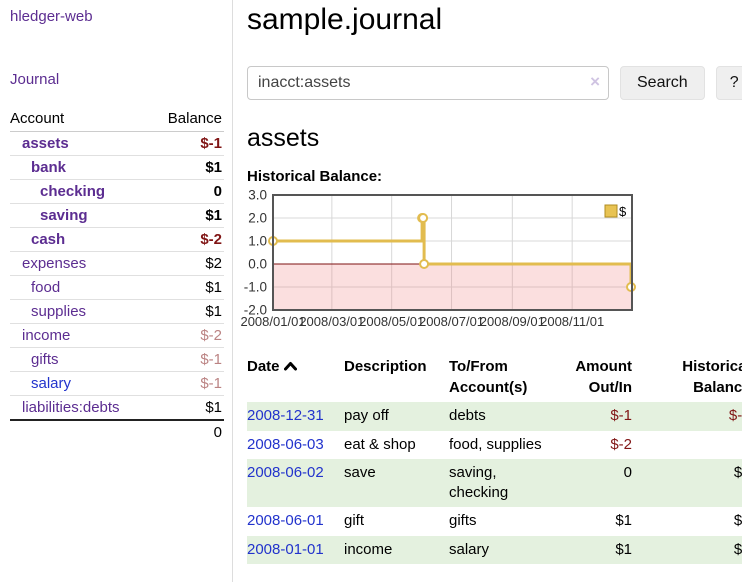 This screenshot has height=582, width=742. I want to click on account-row: bank $1, so click(117, 167).